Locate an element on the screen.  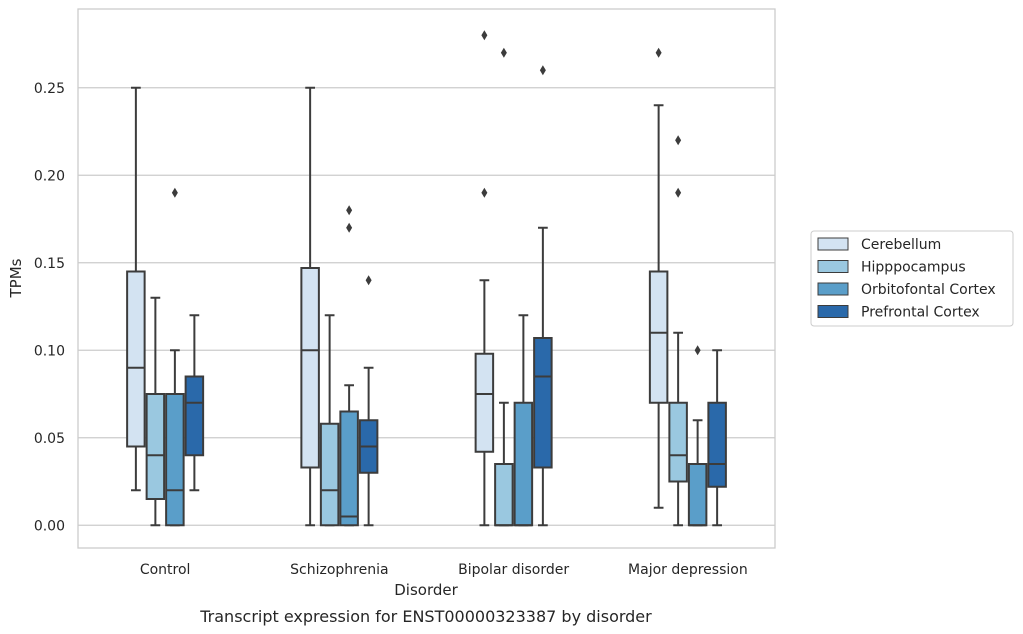
y-tick-label: 0.05 is located at coordinates (49, 439).